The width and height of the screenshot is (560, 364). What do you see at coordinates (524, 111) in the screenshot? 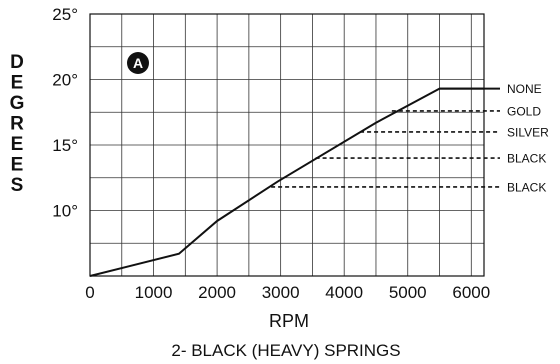
I see `spring-label-gold: GOLD` at bounding box center [524, 111].